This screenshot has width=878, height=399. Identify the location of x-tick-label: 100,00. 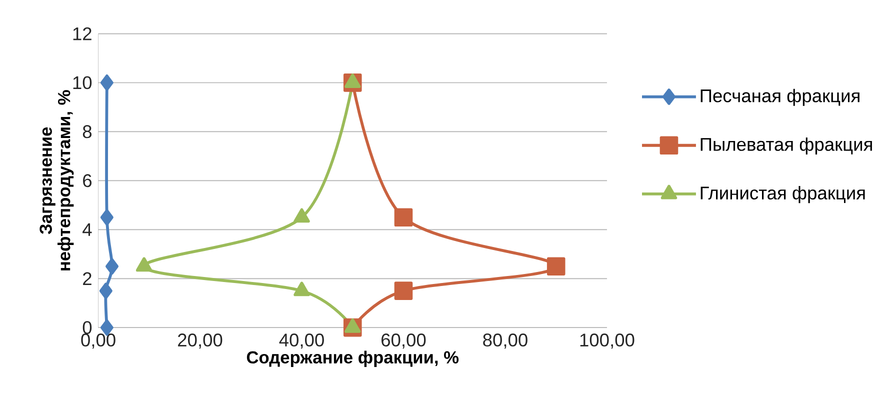
(607, 341).